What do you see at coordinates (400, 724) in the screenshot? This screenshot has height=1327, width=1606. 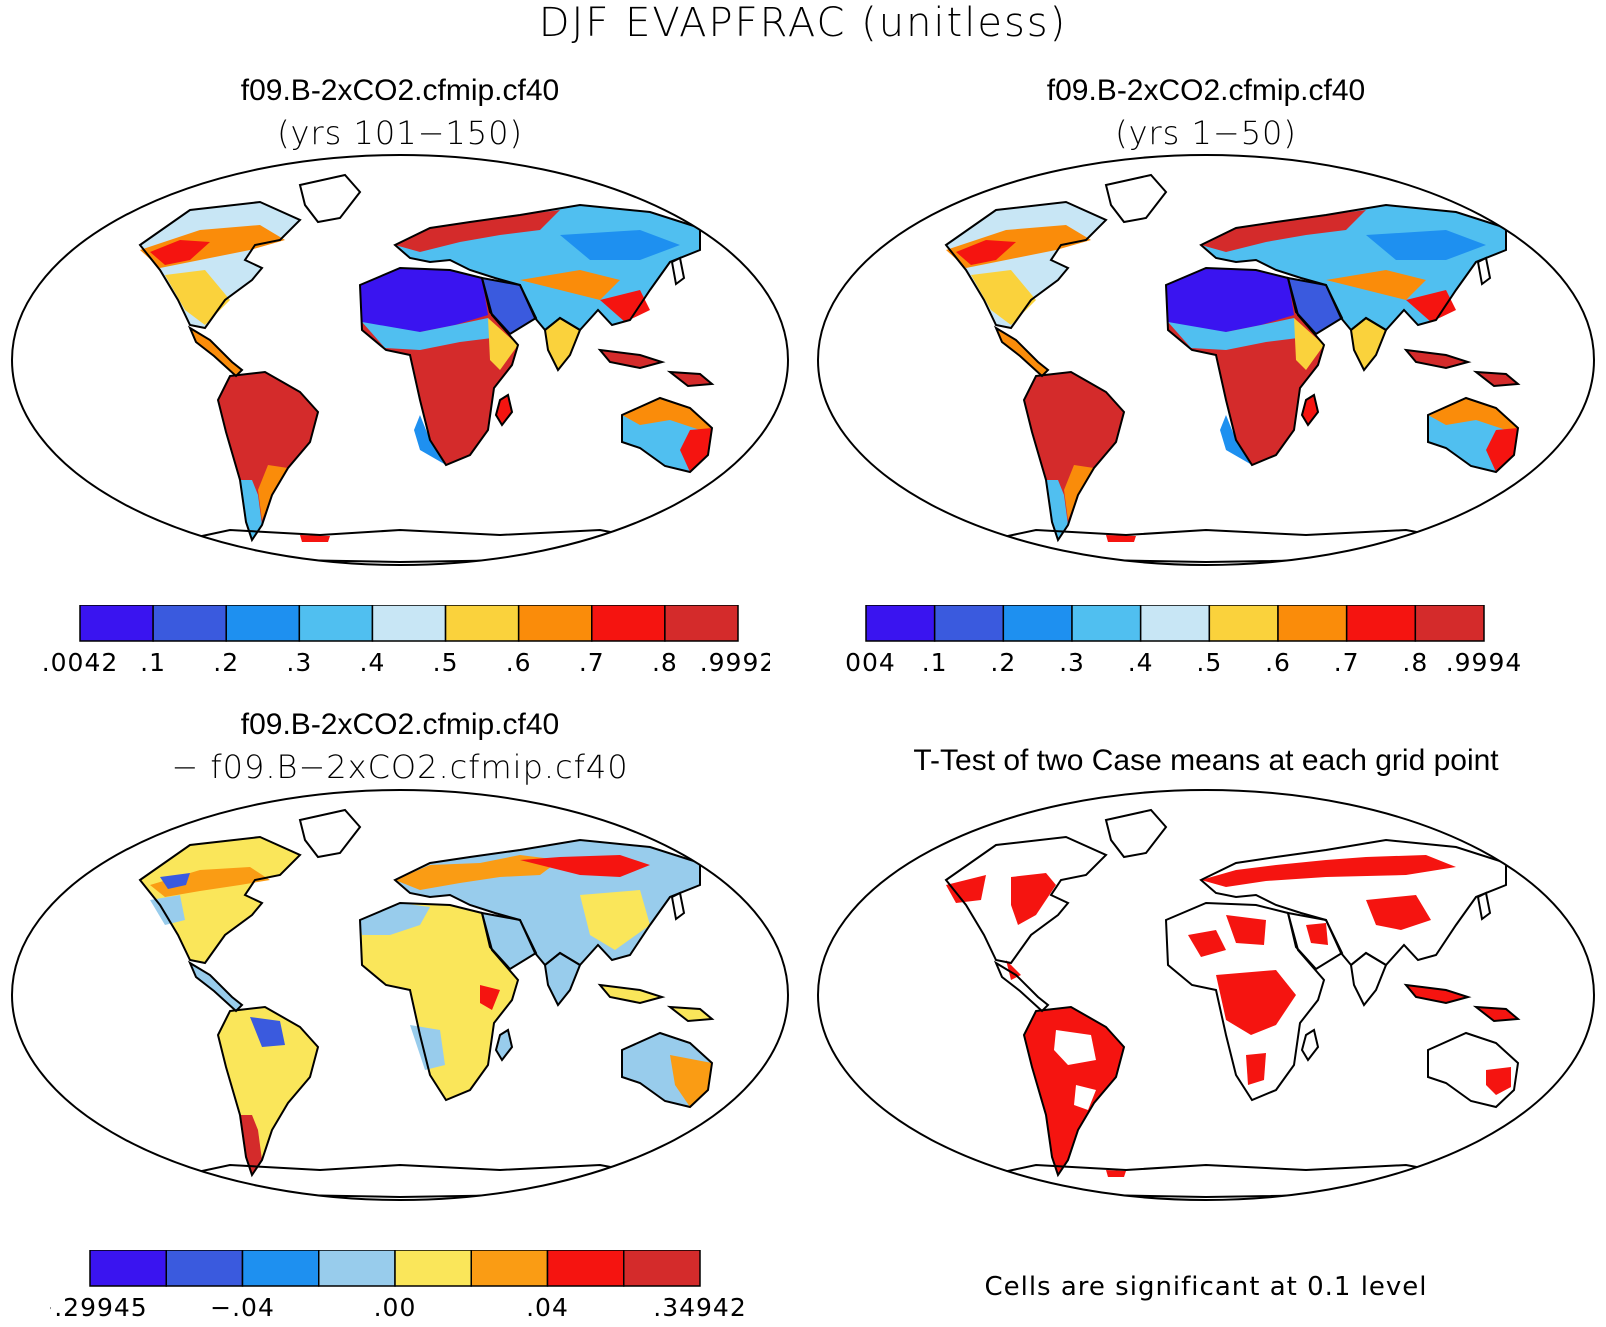 I see `panel-bottom-left-title: f09.B-2xCO2.cfmip.cf40` at bounding box center [400, 724].